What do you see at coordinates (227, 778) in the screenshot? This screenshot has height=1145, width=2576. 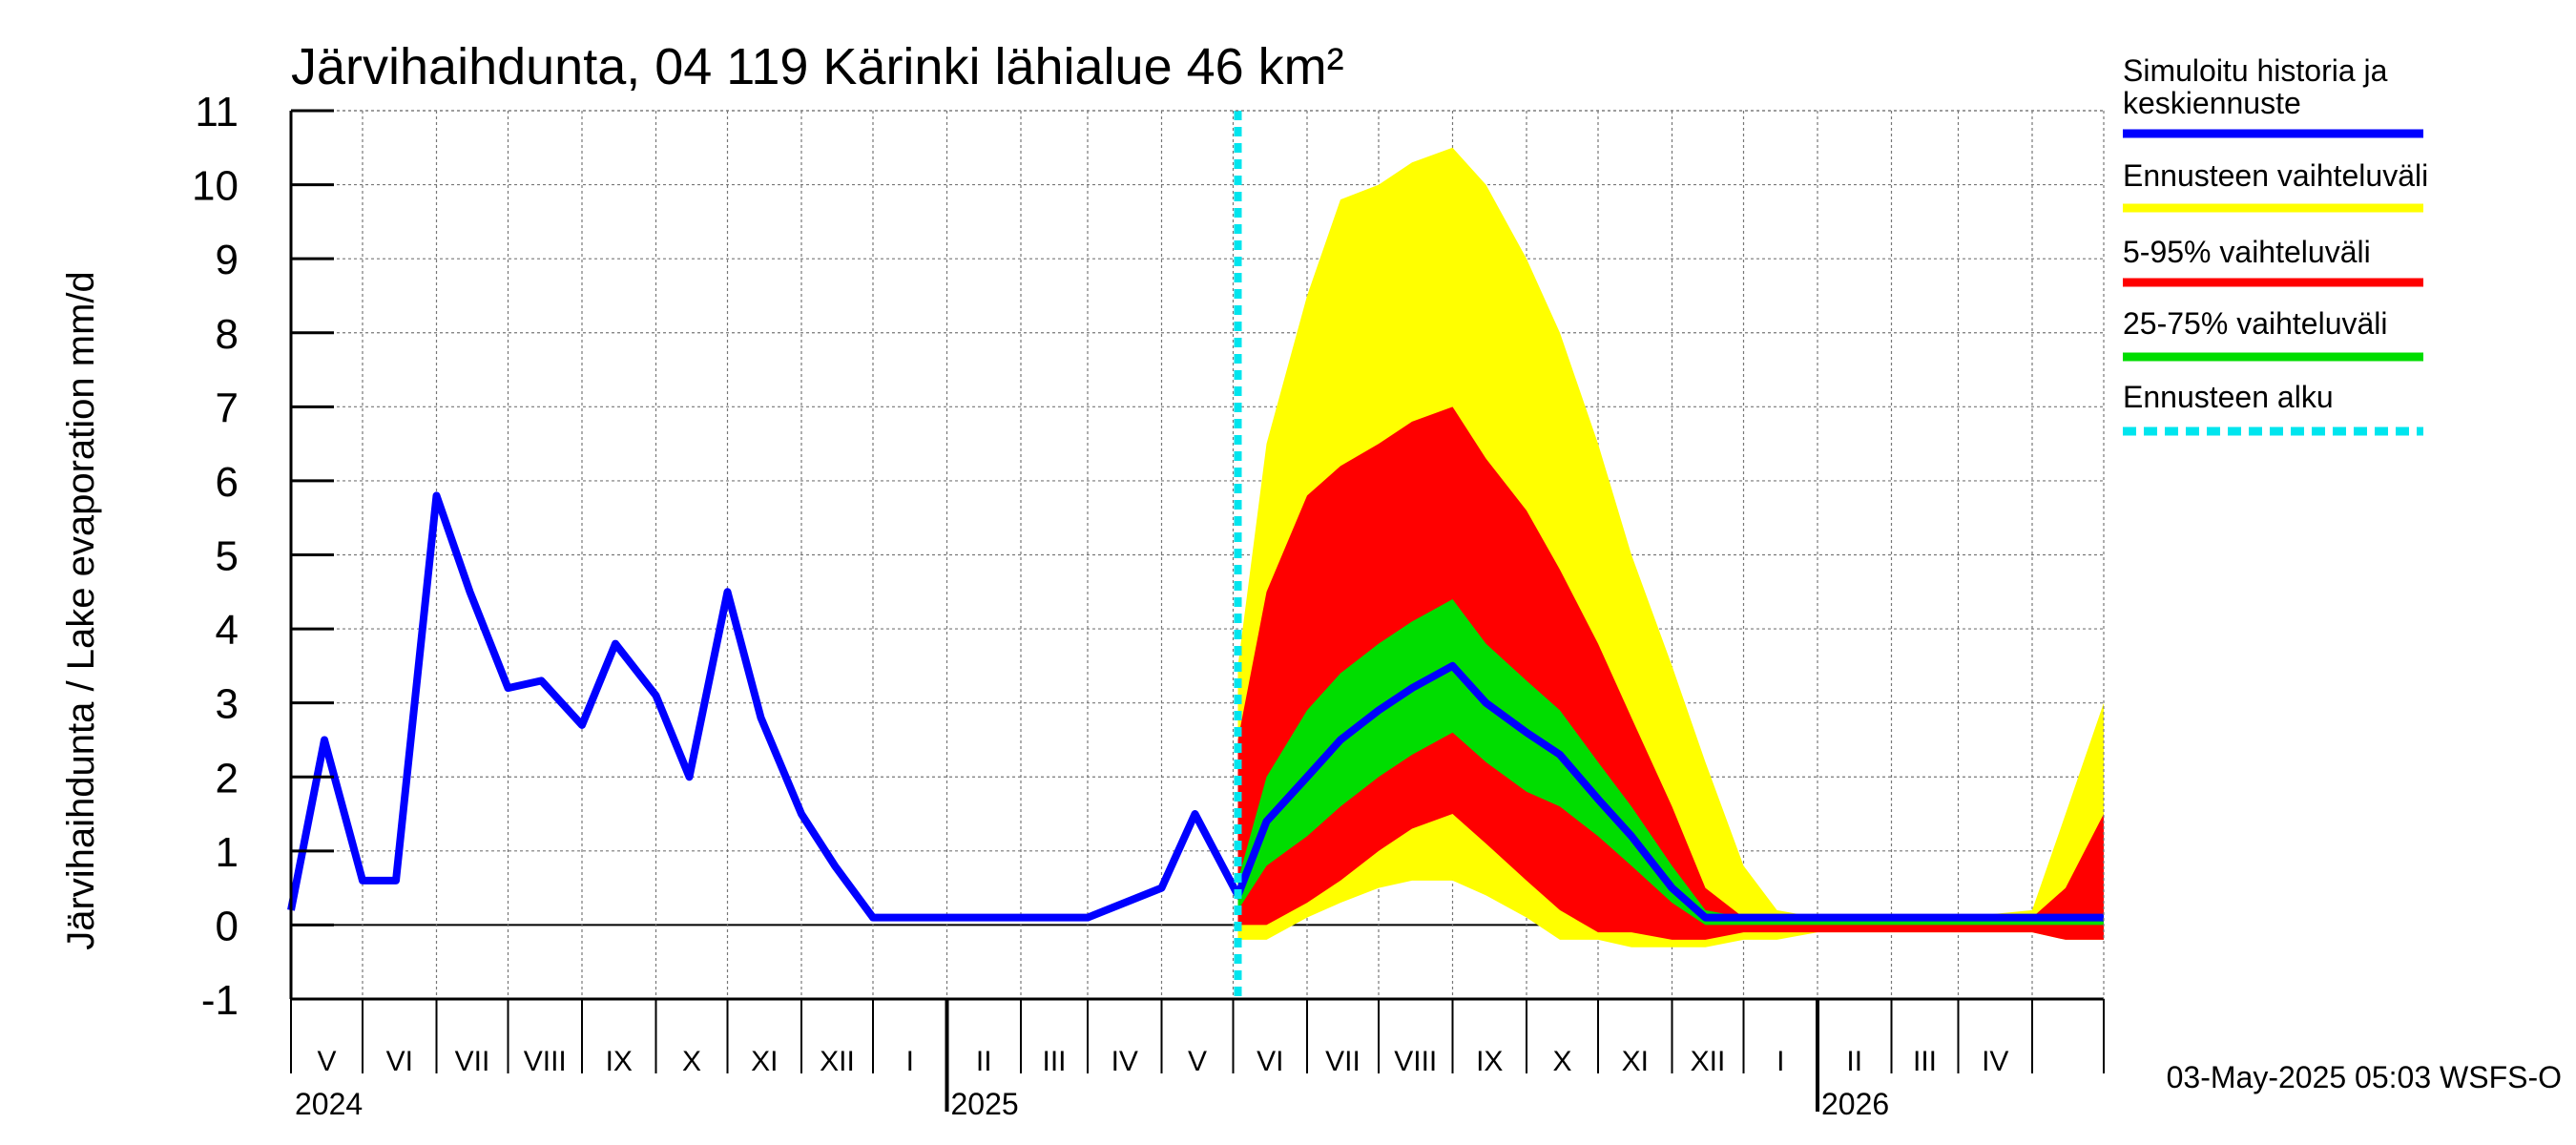 I see `y-tick-label: 2` at bounding box center [227, 778].